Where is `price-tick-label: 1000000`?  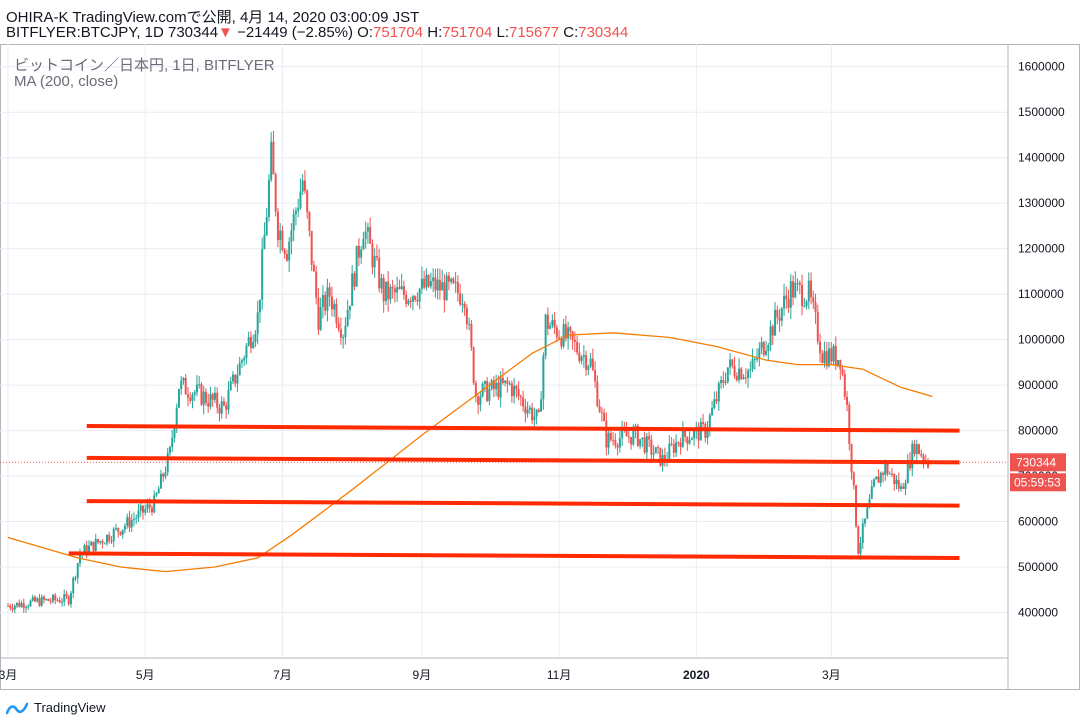
price-tick-label: 1000000 is located at coordinates (1041, 340).